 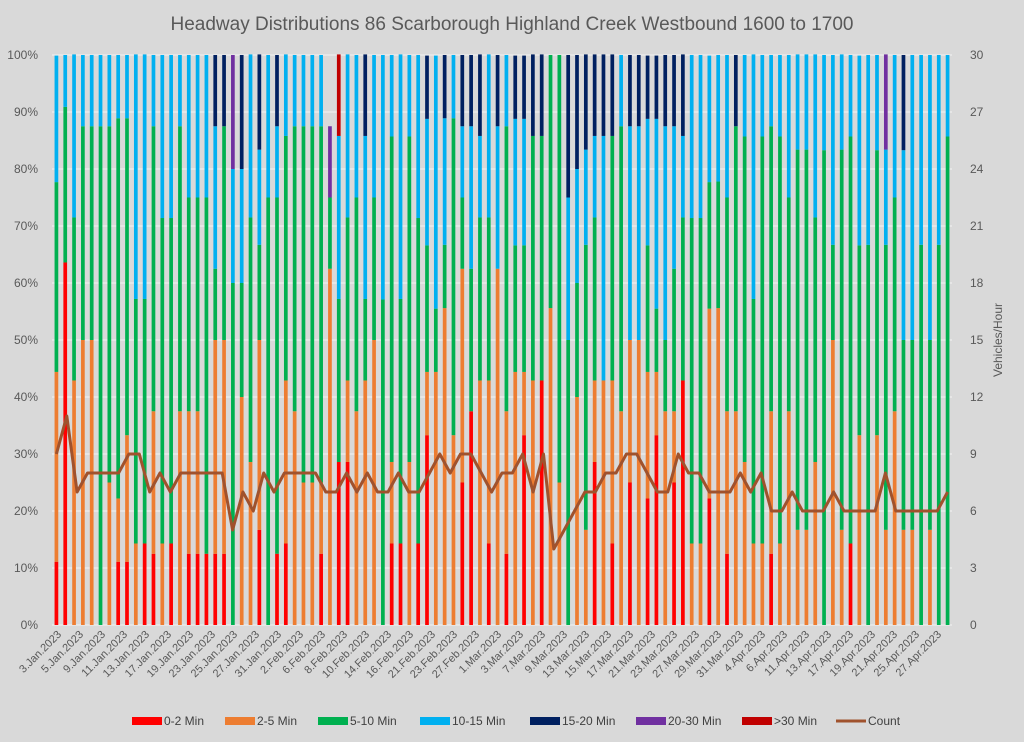 I want to click on y-right-tick-label: 15, so click(x=977, y=340).